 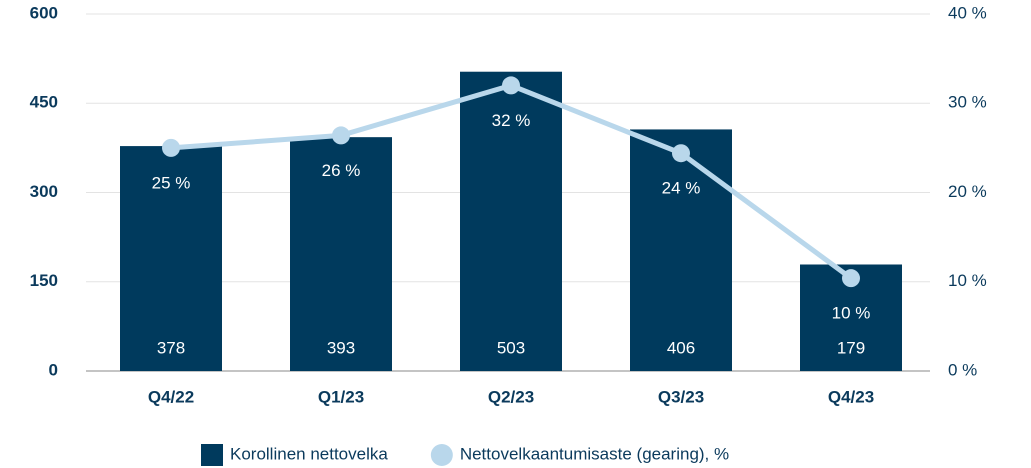 What do you see at coordinates (44, 191) in the screenshot?
I see `y-tick-label: 300` at bounding box center [44, 191].